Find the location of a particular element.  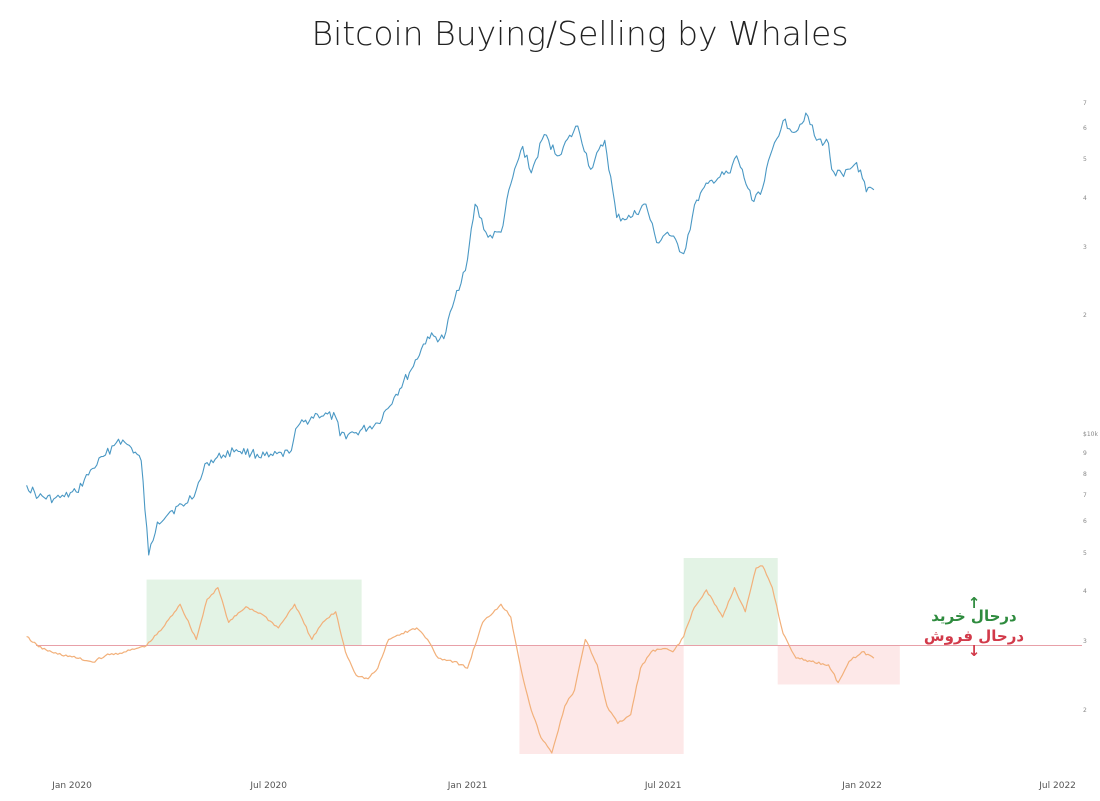

sell-label: درحال فروش is located at coordinates (974, 636).